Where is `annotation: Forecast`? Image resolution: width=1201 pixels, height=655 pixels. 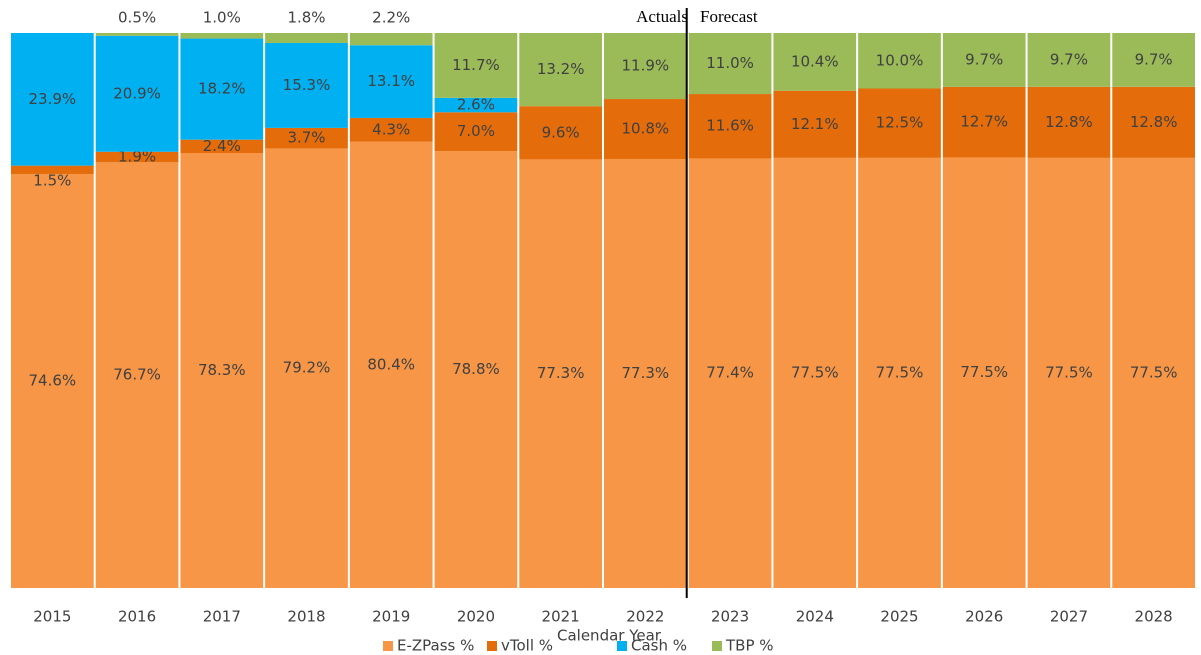 annotation: Forecast is located at coordinates (729, 16).